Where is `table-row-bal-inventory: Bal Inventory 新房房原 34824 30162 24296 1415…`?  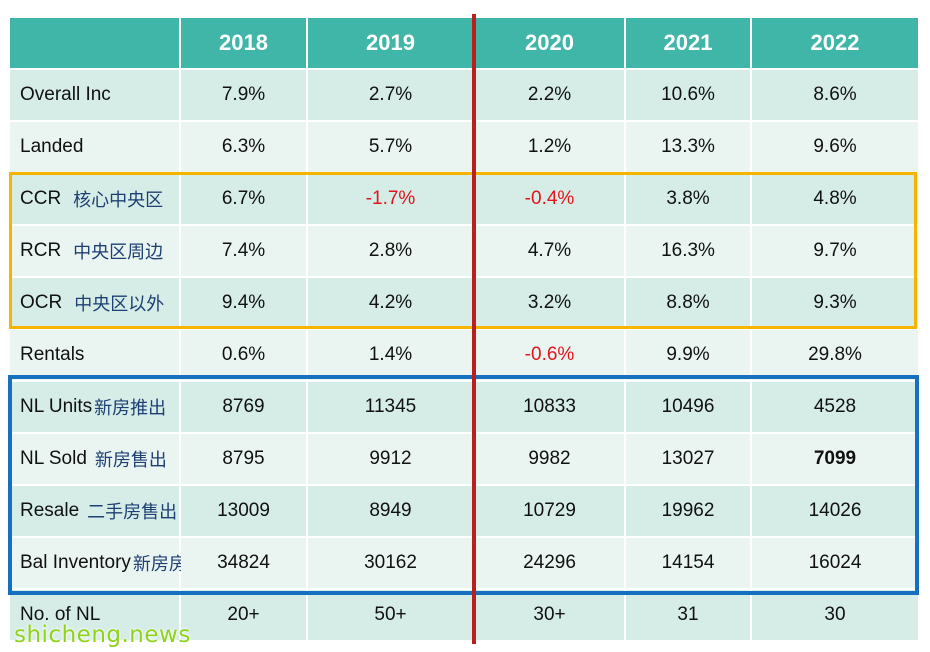 table-row-bal-inventory: Bal Inventory 新房房原 34824 30162 24296 1415… is located at coordinates (464, 563).